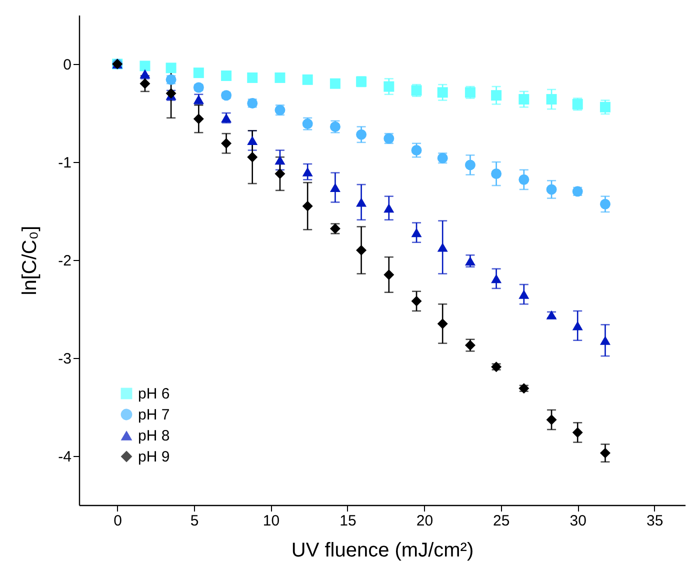  I want to click on legend-label: pH 9, so click(154, 457).